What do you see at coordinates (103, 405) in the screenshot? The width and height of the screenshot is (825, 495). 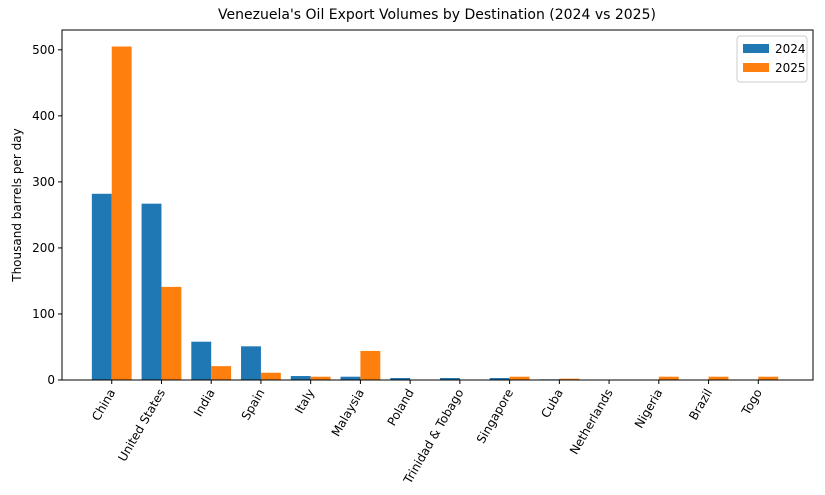 I see `x-tick-label: China` at bounding box center [103, 405].